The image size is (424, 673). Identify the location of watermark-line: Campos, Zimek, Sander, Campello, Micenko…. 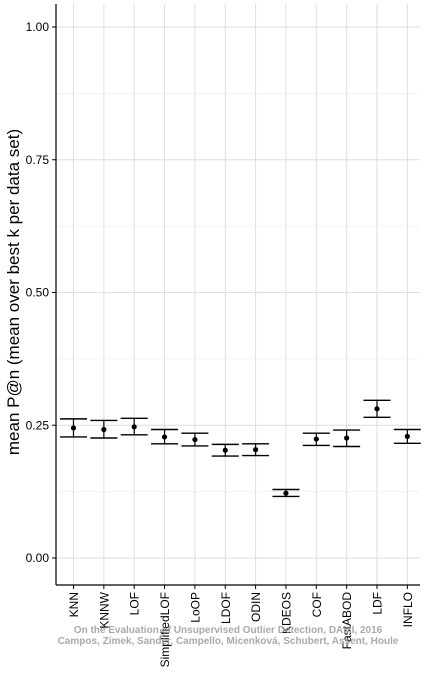
(228, 641).